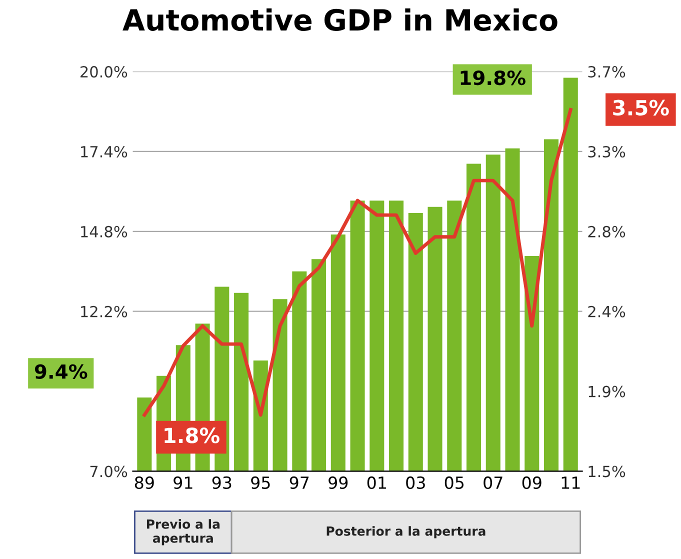 The width and height of the screenshot is (681, 559). I want to click on annotation: 1.8%, so click(192, 436).